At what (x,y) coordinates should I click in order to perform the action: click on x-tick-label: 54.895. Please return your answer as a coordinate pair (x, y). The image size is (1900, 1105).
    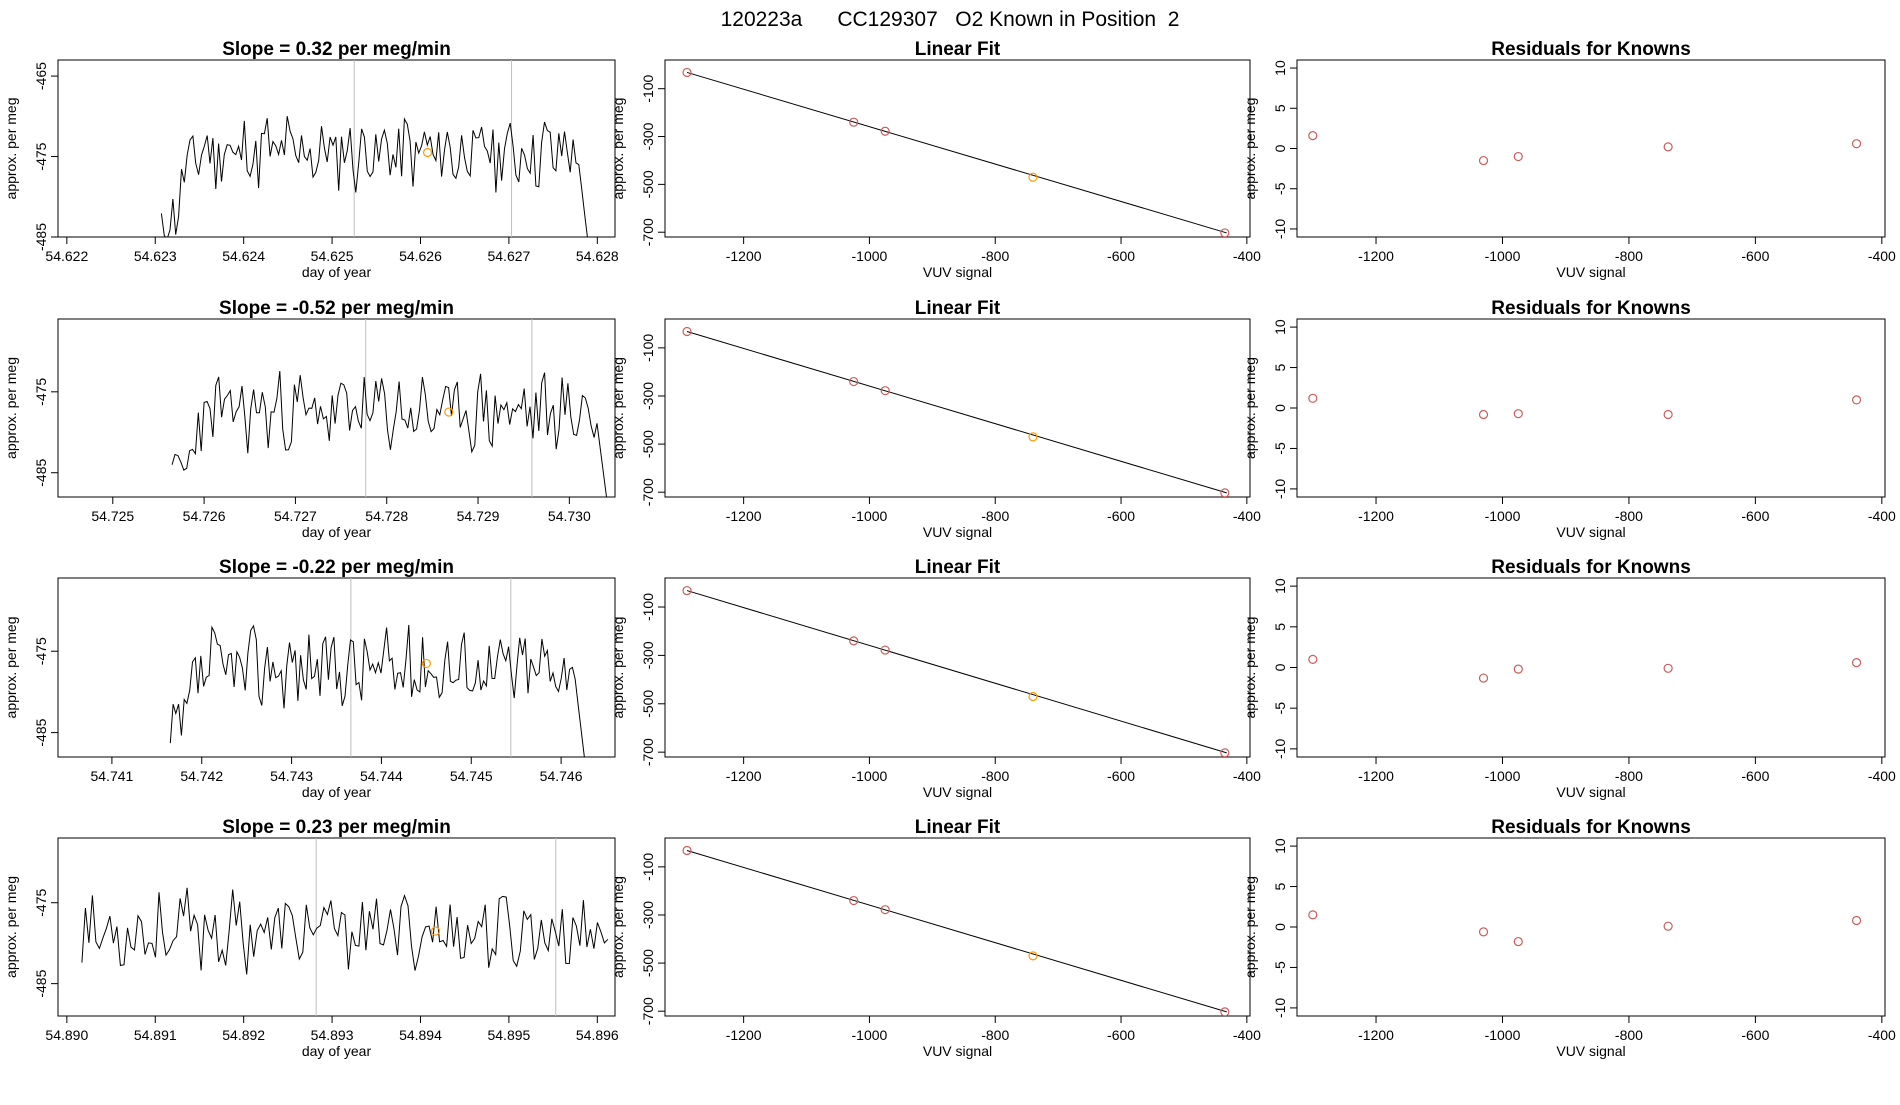
    Looking at the image, I should click on (508, 1035).